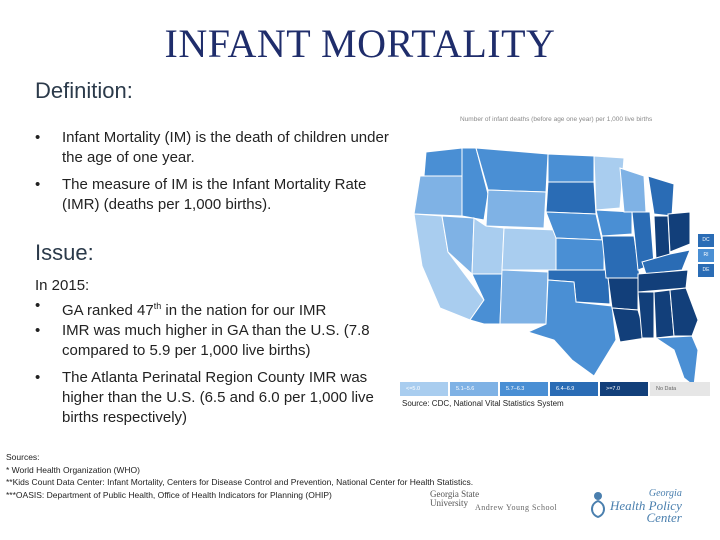  I want to click on map-region-kansas, so click(580, 254).